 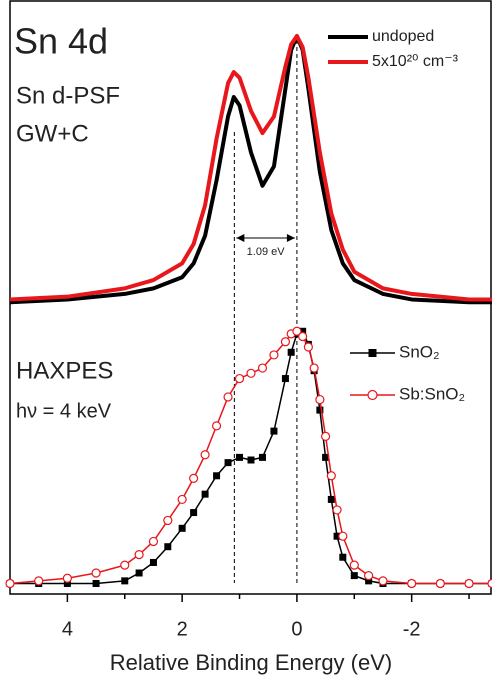 What do you see at coordinates (266, 252) in the screenshot?
I see `splitting-label: 1.09 eV` at bounding box center [266, 252].